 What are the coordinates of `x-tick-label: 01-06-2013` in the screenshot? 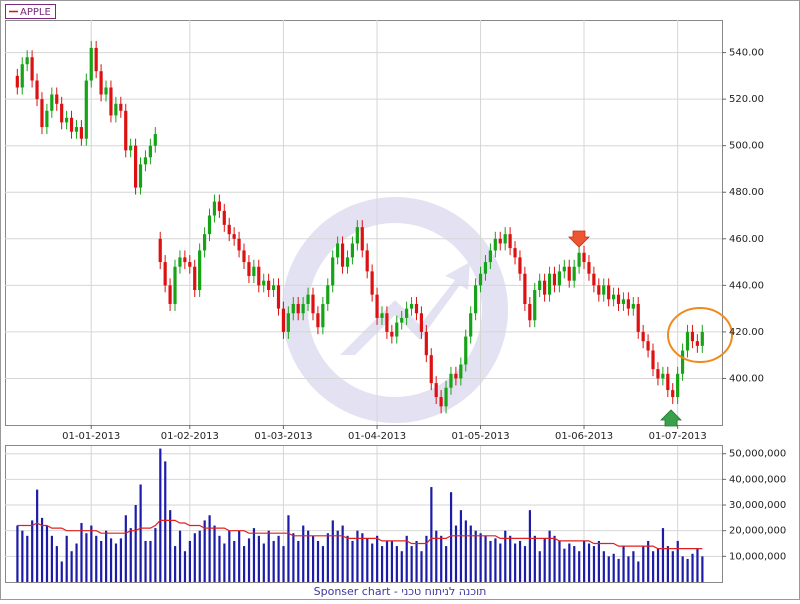 It's located at (584, 436).